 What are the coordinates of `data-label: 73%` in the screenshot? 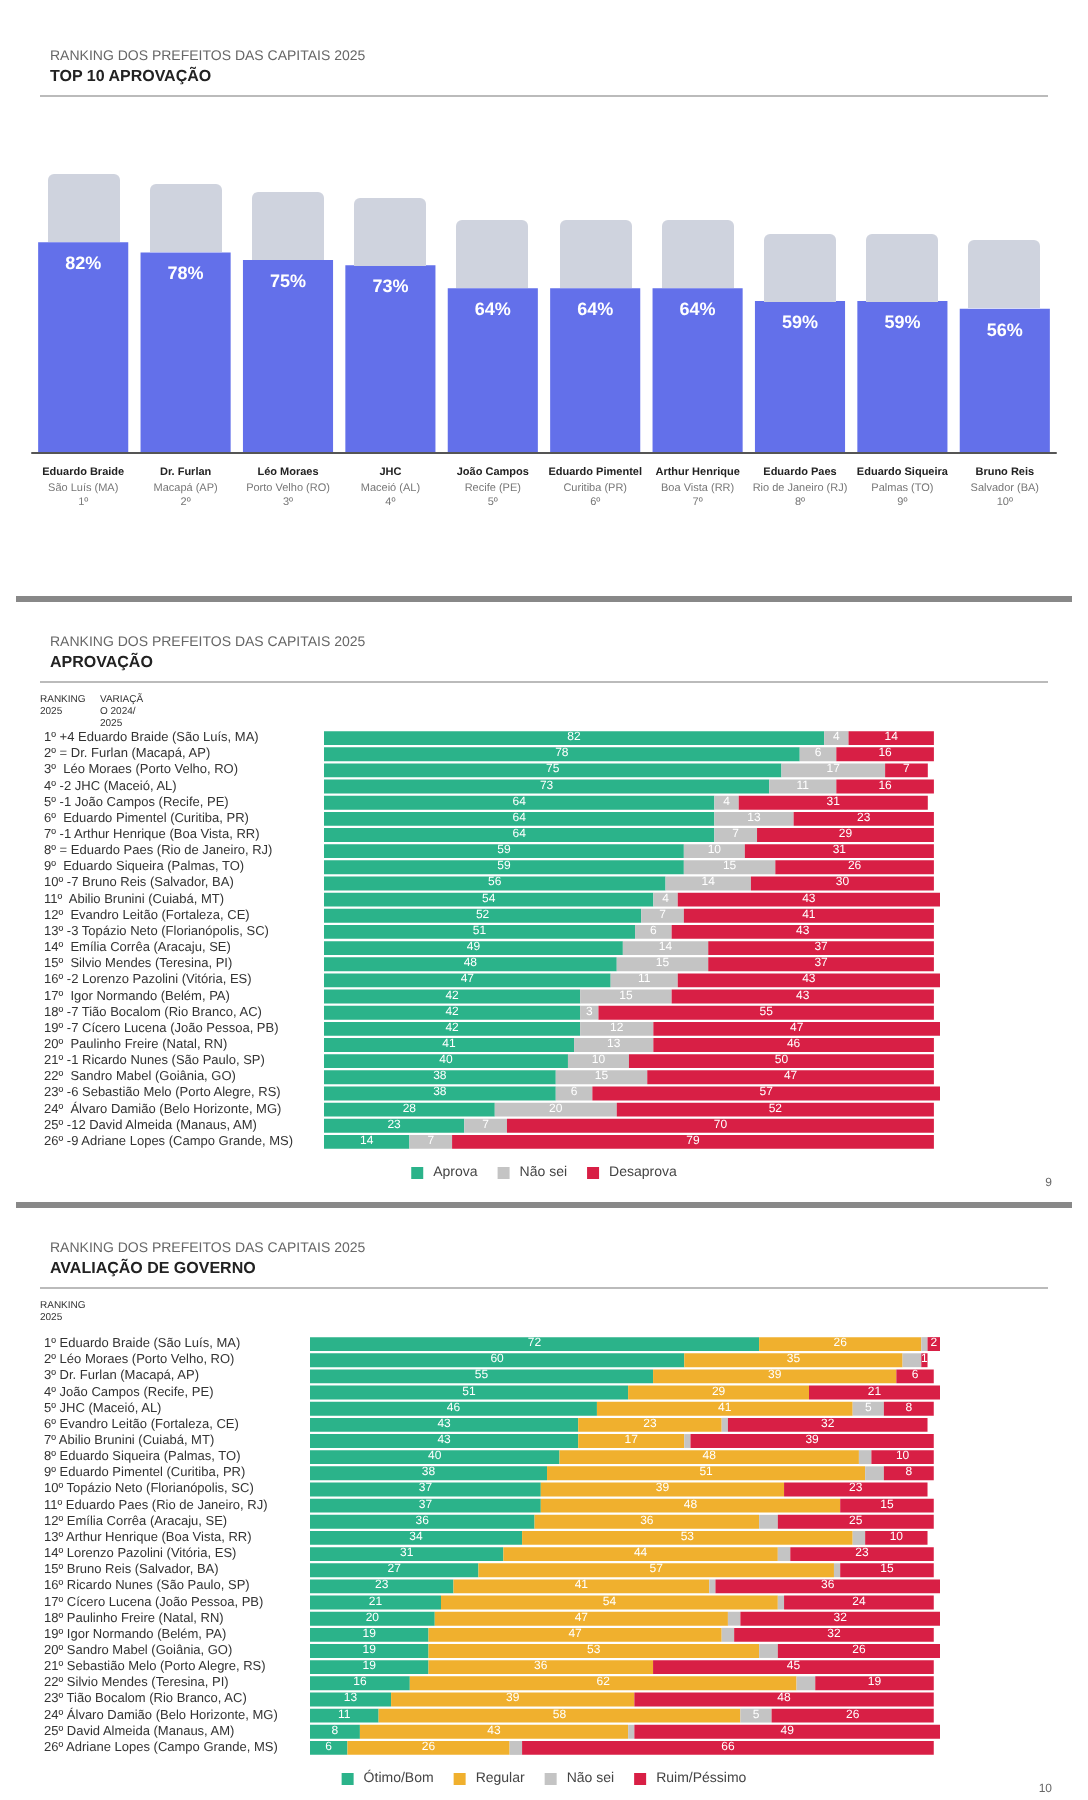 It's located at (390, 286).